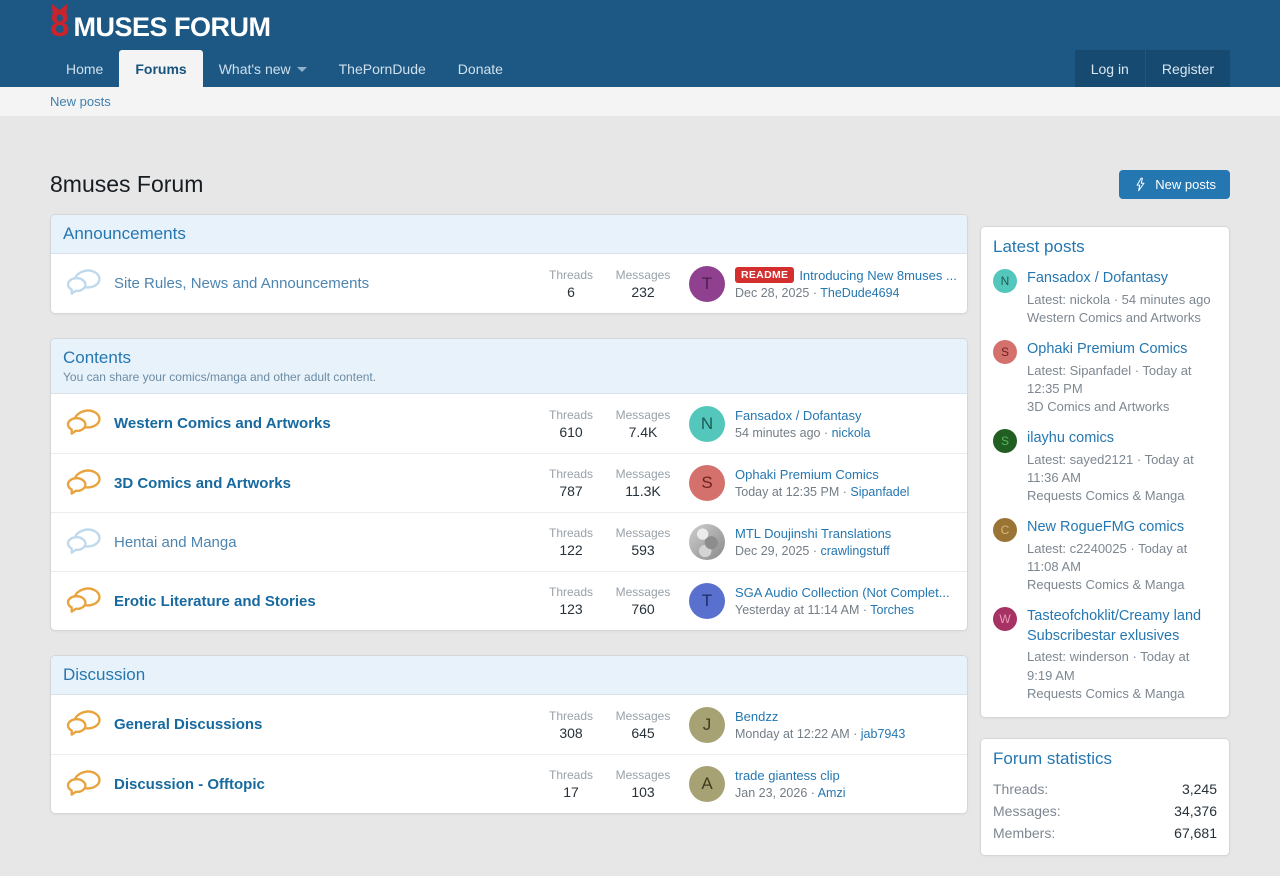 This screenshot has width=1280, height=876. I want to click on logo-text: MUSES FORUM, so click(172, 26).